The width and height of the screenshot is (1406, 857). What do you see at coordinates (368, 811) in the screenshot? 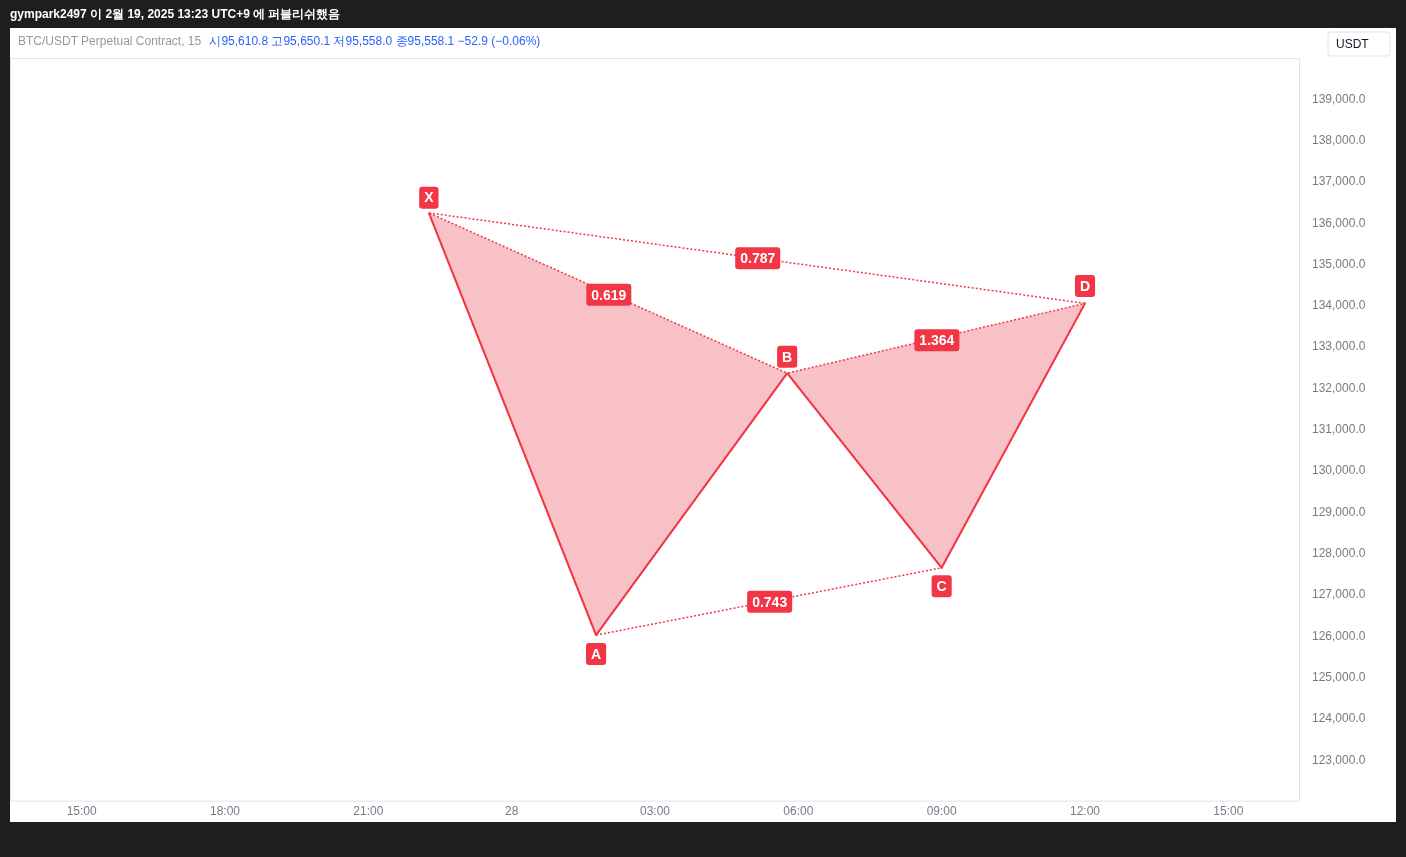
I see `x-tick-label: 21:00` at bounding box center [368, 811].